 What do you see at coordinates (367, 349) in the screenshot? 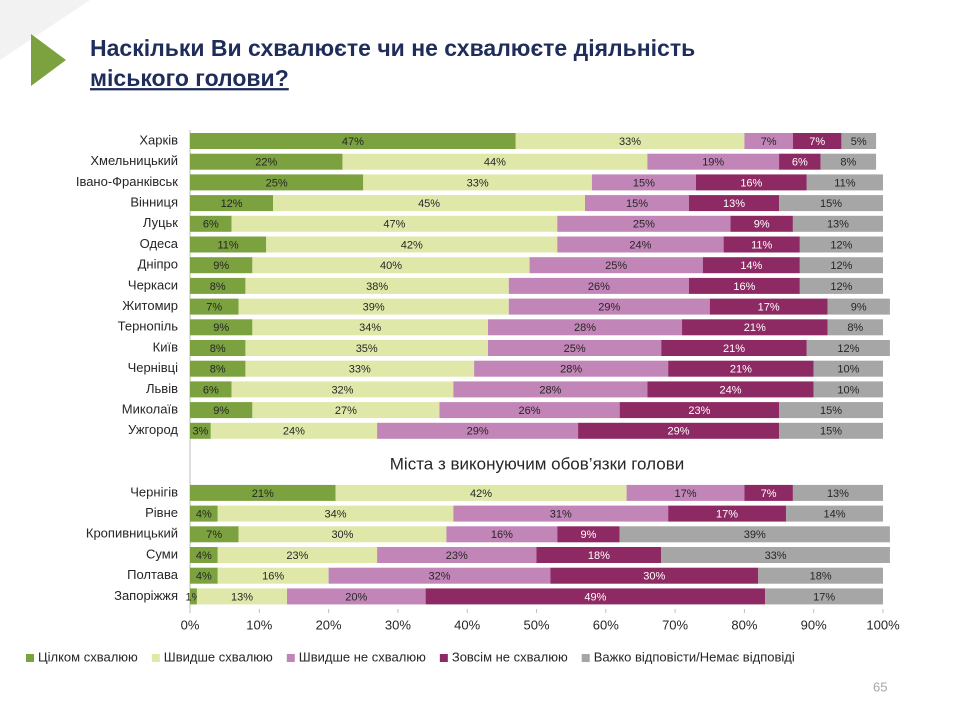
I see `data-label: 35%` at bounding box center [367, 349].